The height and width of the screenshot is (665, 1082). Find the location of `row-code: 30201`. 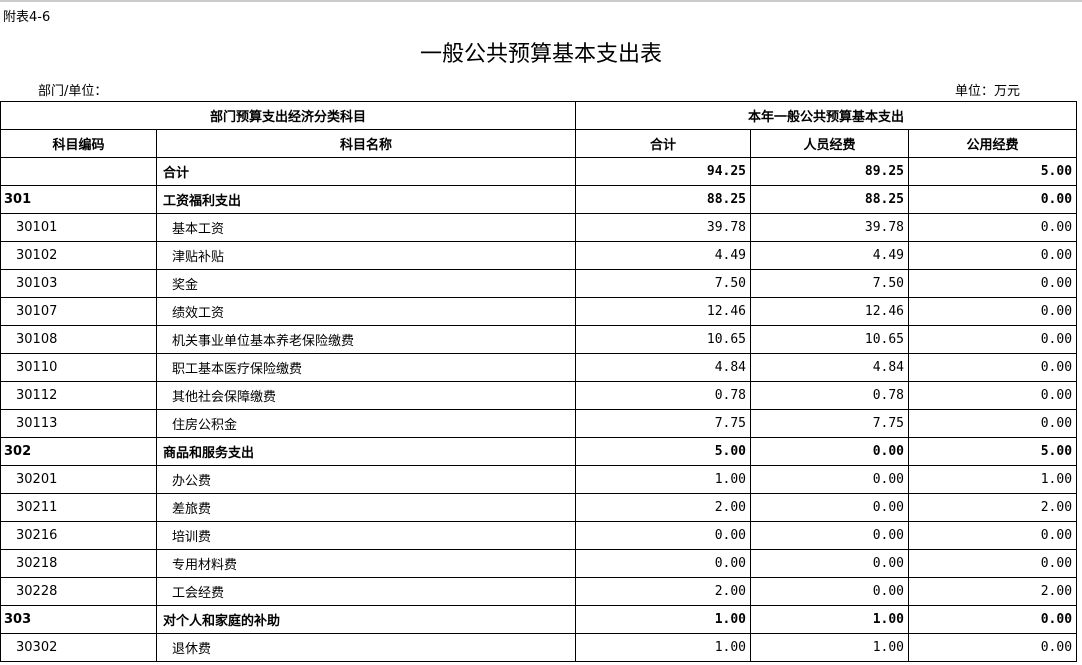

row-code: 30201 is located at coordinates (78, 479).